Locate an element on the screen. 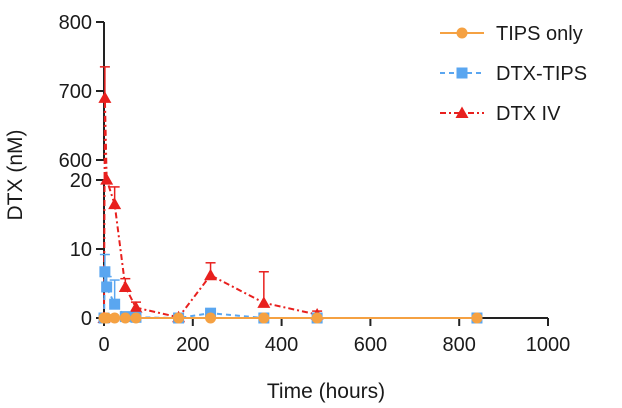  legend-label: DTX IV is located at coordinates (528, 114).